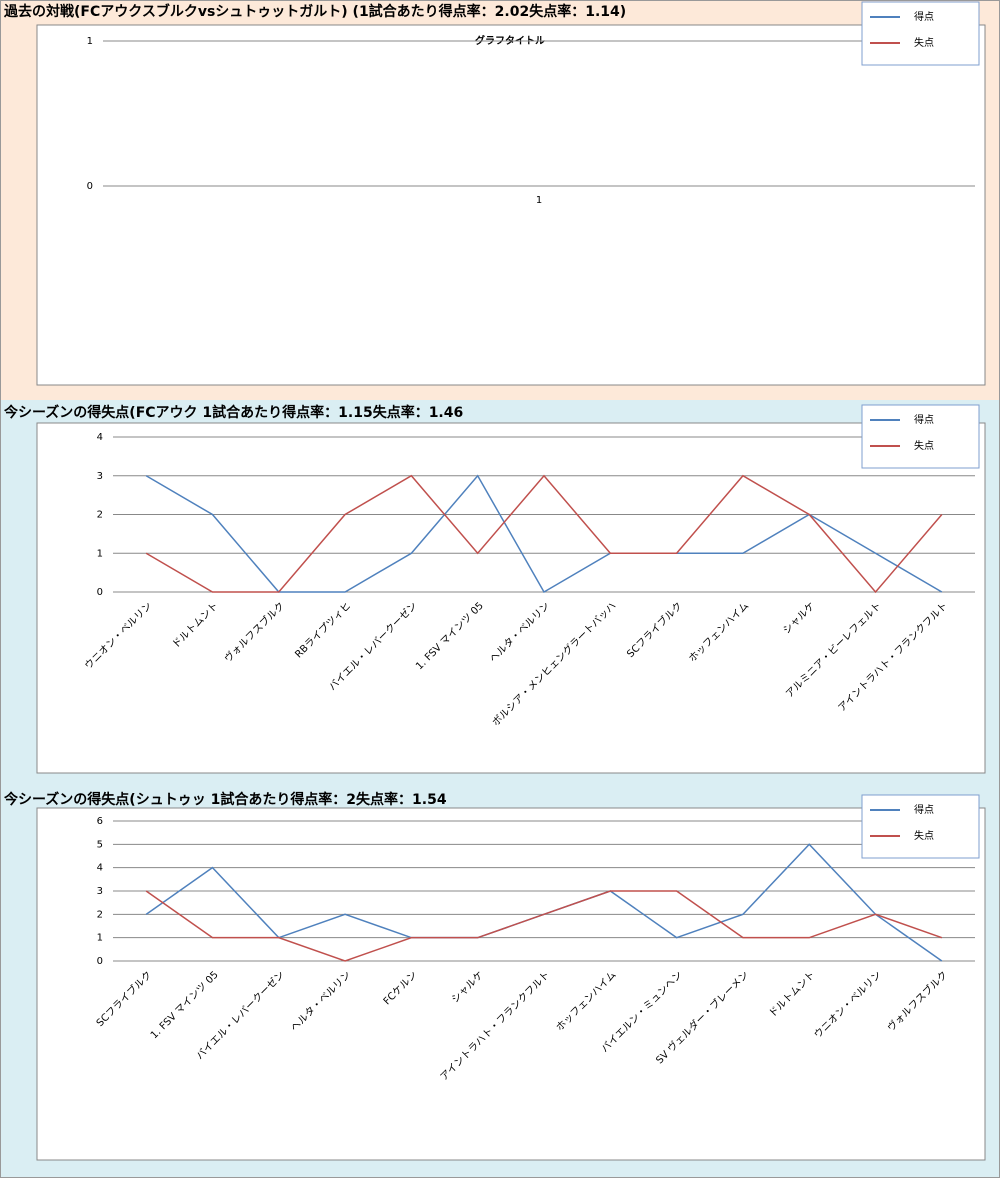 The image size is (1000, 1178). What do you see at coordinates (539, 200) in the screenshot?
I see `x-tick-label: 1` at bounding box center [539, 200].